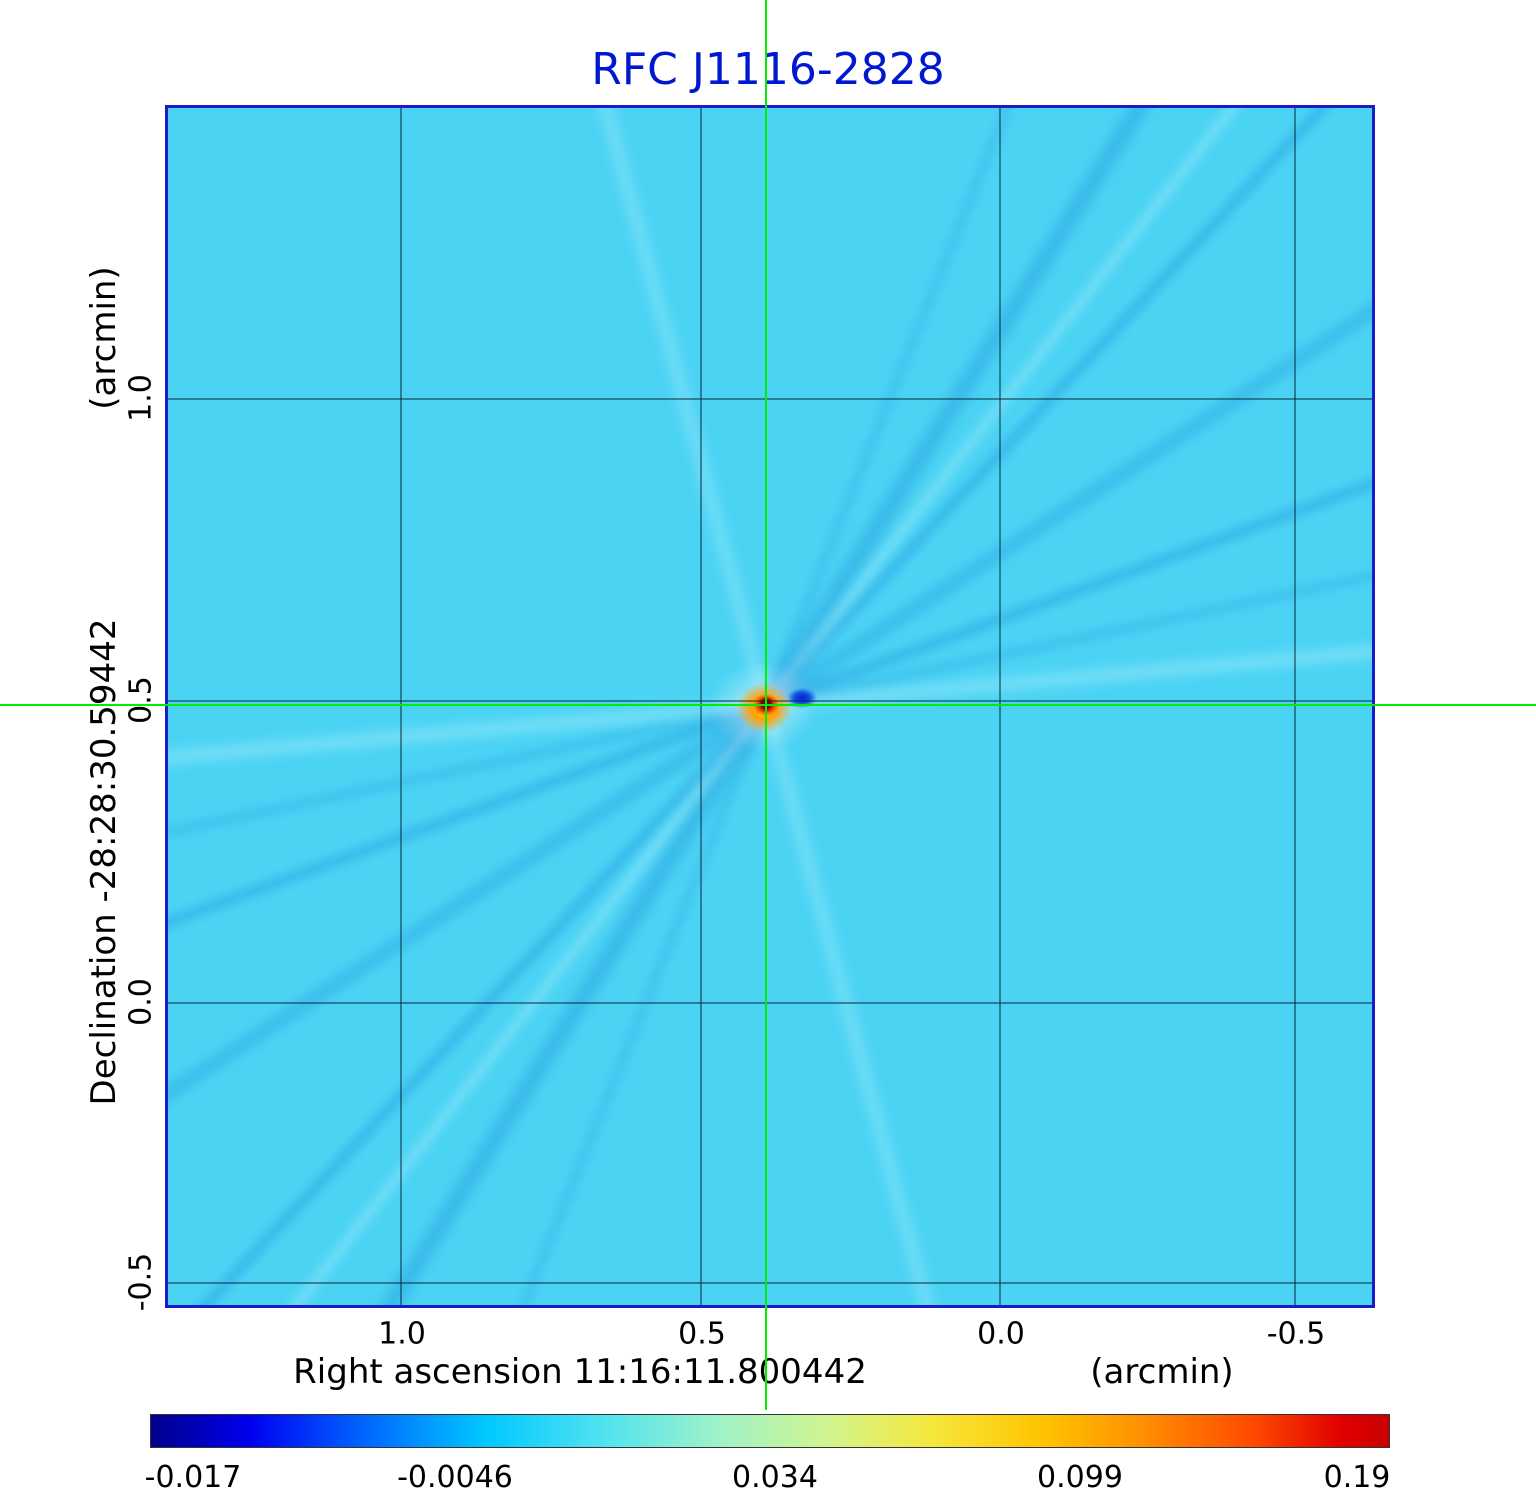 The image size is (1536, 1511). What do you see at coordinates (402, 1334) in the screenshot?
I see `x-tick-1: 1.0` at bounding box center [402, 1334].